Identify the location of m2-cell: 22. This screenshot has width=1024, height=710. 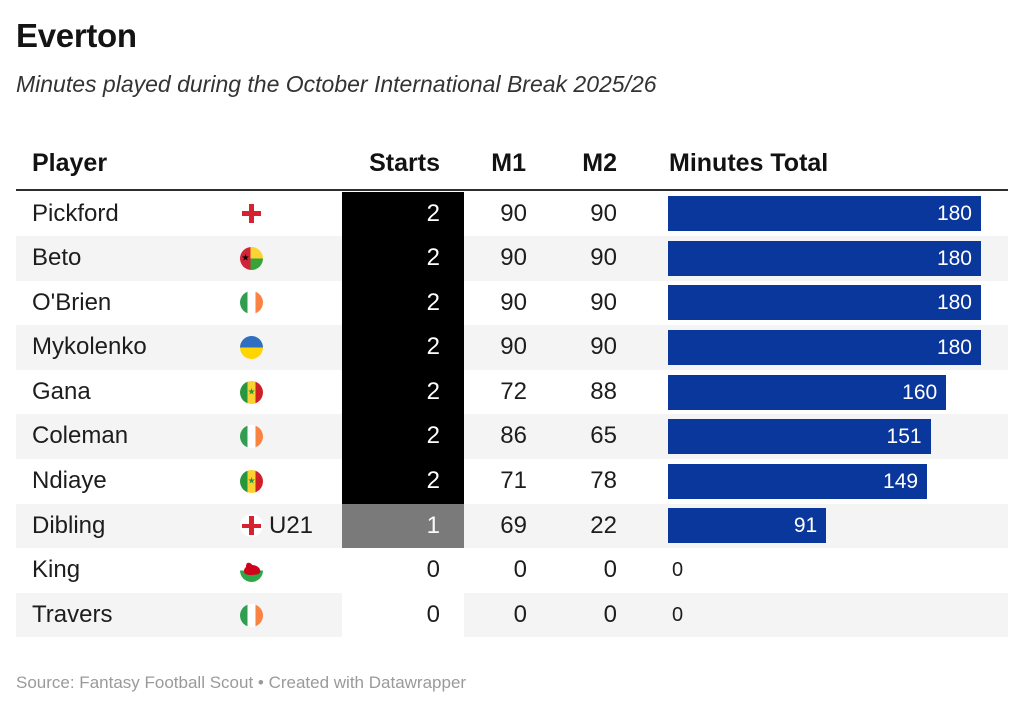
(603, 525).